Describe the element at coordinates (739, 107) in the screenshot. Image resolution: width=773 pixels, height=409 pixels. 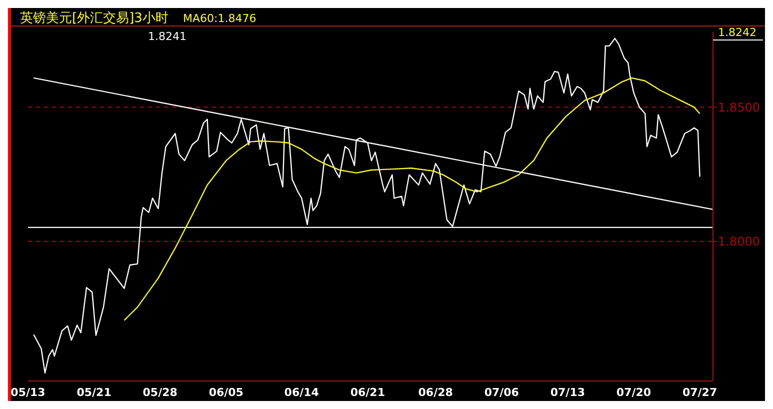
I see `y-tick-label: 1.8500` at that location.